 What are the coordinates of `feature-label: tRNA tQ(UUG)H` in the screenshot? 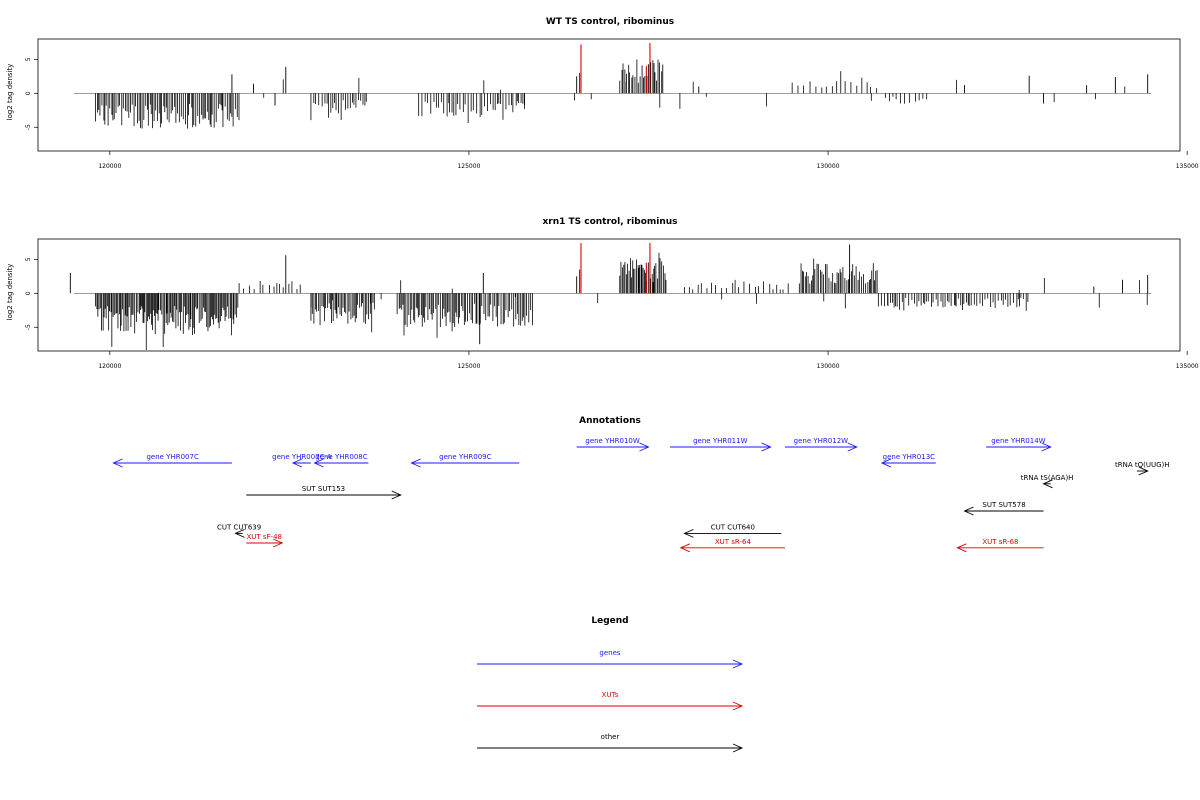 It's located at (1142, 465).